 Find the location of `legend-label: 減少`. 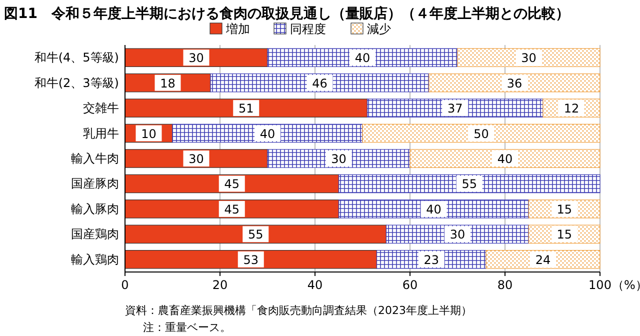

legend-label: 減少 is located at coordinates (379, 29).